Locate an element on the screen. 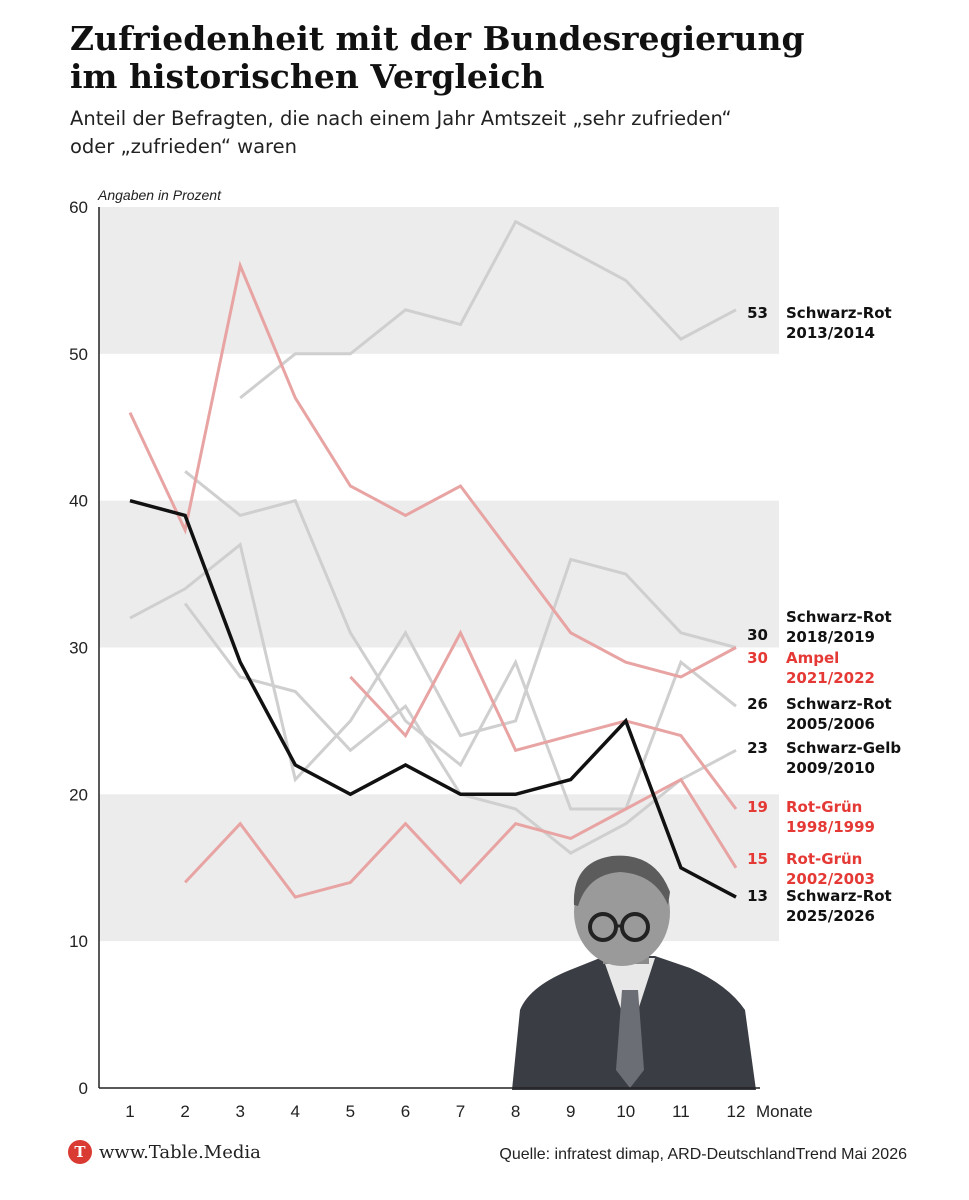  x-tick-labels: 1 2 3 4 5 6 7 8 9 10 11 12 is located at coordinates (435, 1111).